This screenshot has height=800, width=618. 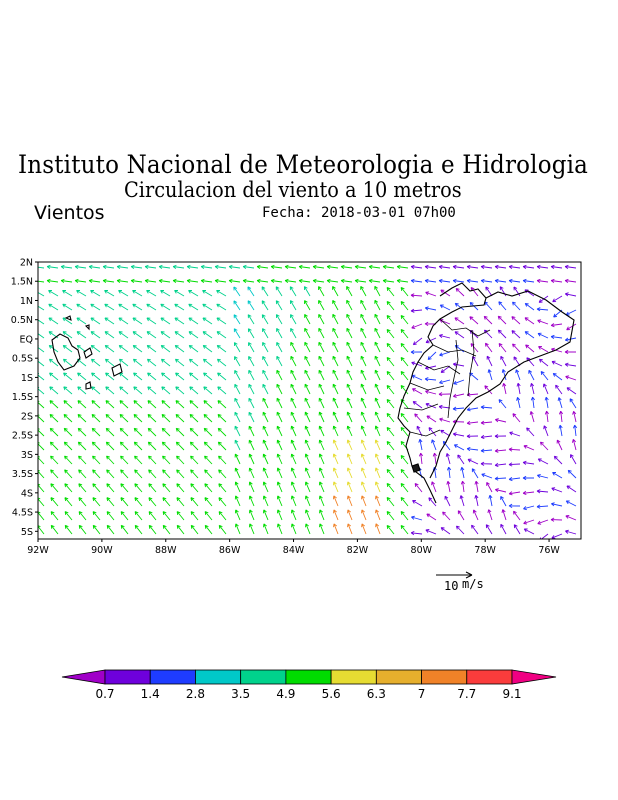 I want to click on lon-label: 86W, so click(x=230, y=550).